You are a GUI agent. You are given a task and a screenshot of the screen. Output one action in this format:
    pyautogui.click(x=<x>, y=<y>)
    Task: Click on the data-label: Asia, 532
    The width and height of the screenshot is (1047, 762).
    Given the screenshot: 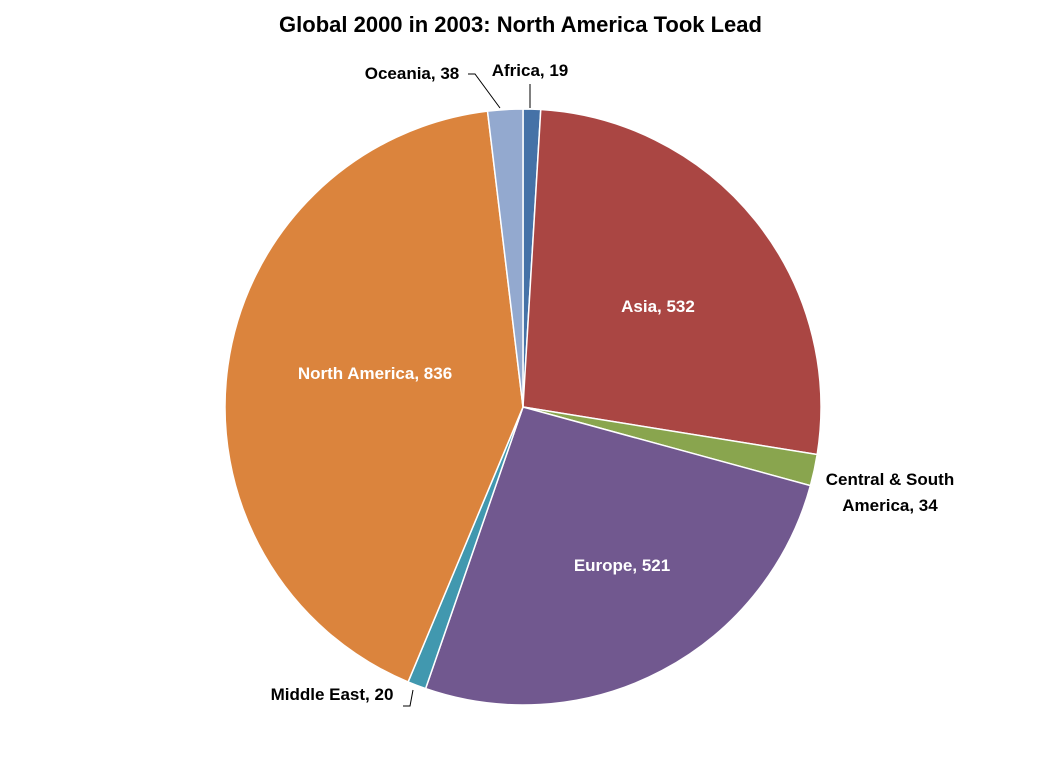 What is the action you would take?
    pyautogui.click(x=658, y=306)
    